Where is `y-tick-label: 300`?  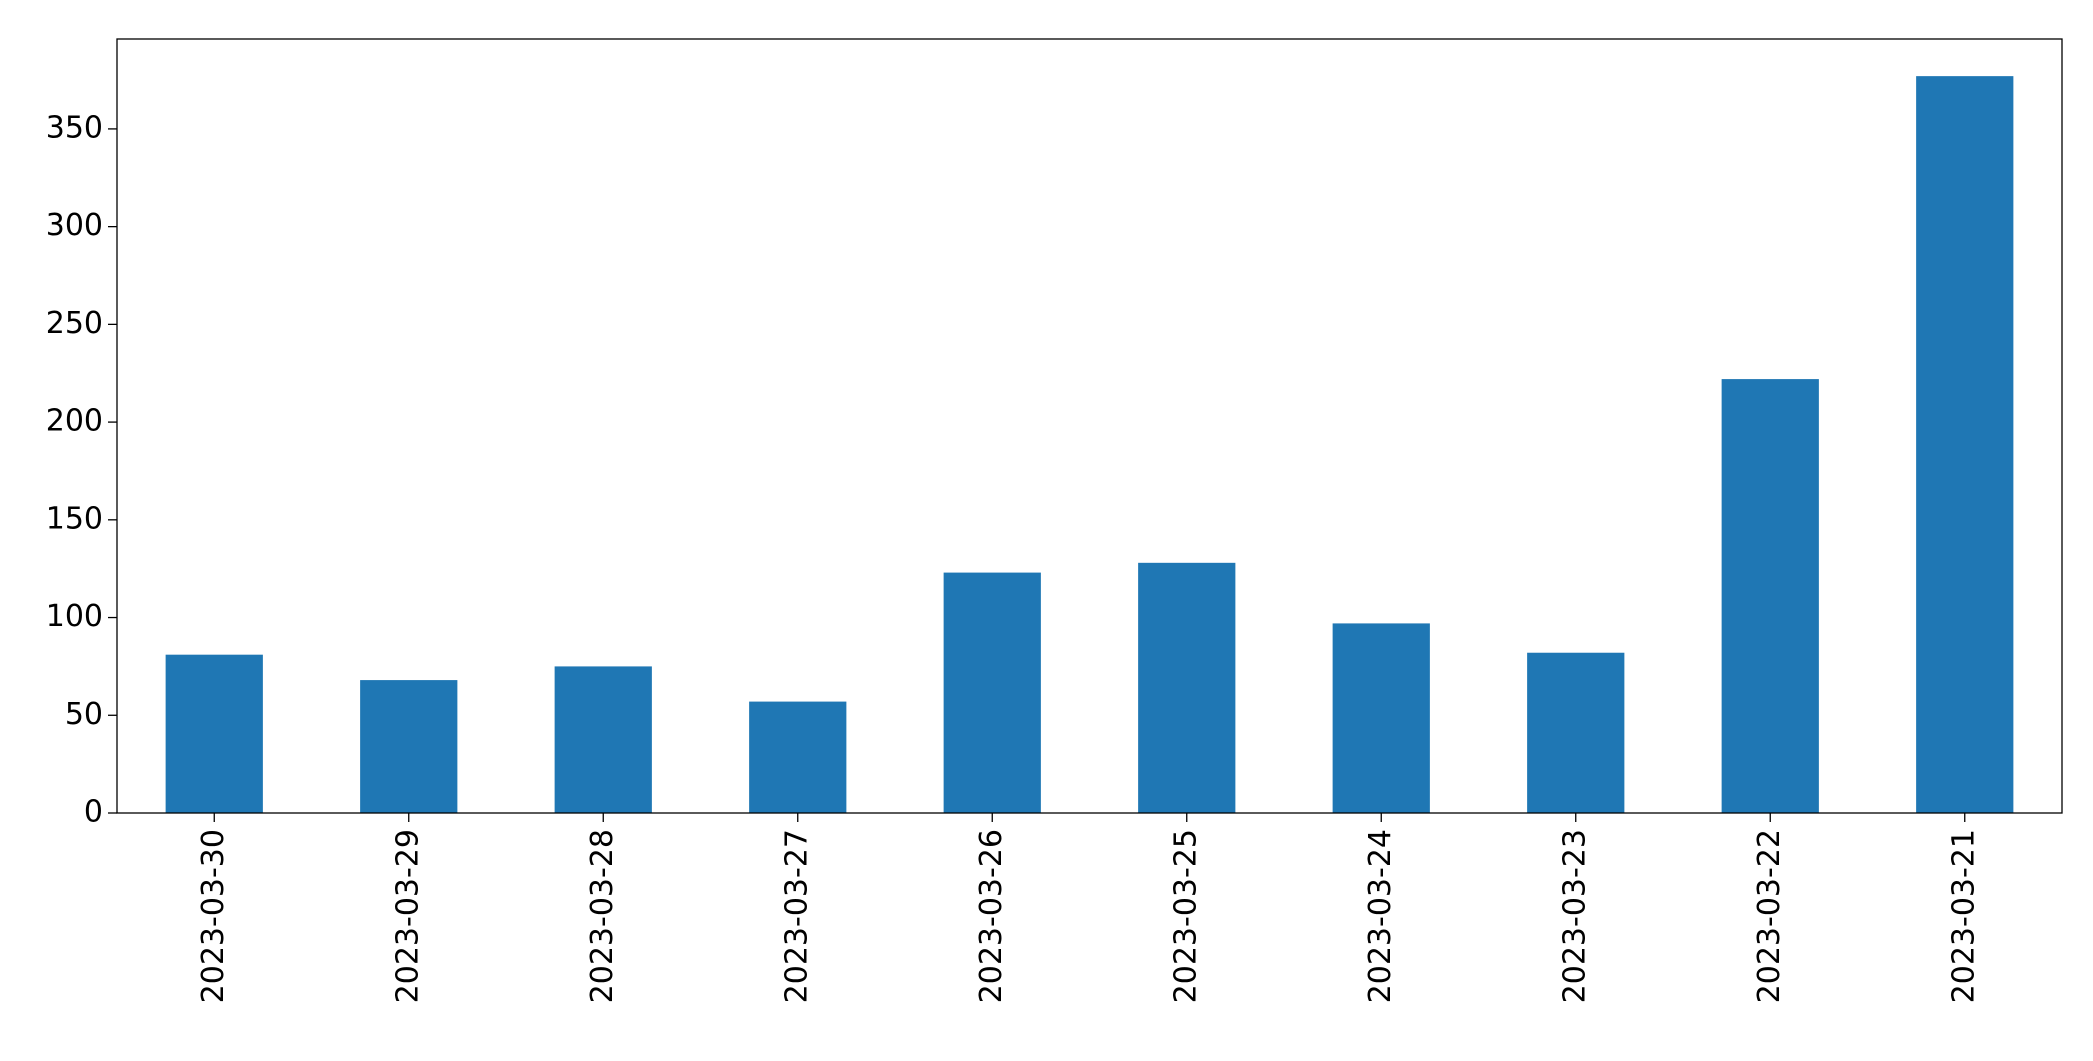
y-tick-label: 300 is located at coordinates (74, 225).